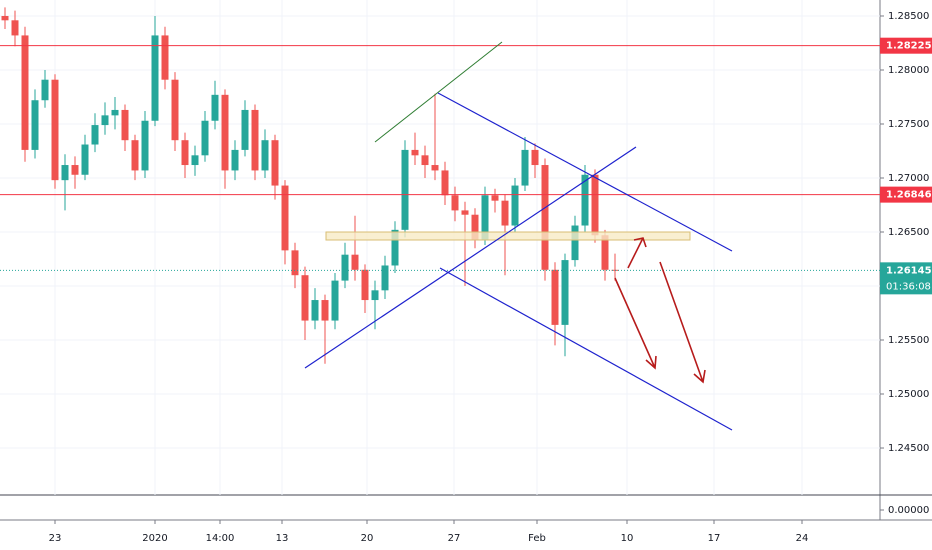 This screenshot has height=550, width=932. What do you see at coordinates (909, 270) in the screenshot?
I see `price-label: 1.26145` at bounding box center [909, 270].